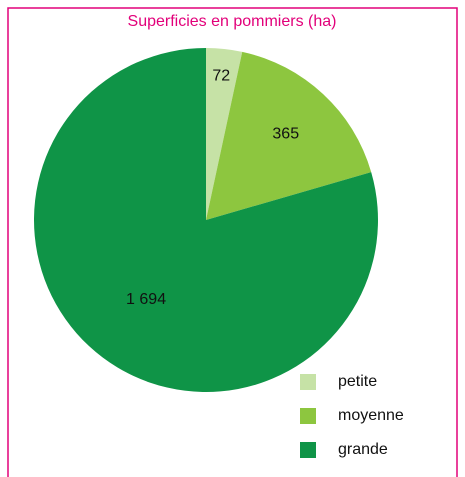  Describe the element at coordinates (221, 76) in the screenshot. I see `data-label: 72` at that location.